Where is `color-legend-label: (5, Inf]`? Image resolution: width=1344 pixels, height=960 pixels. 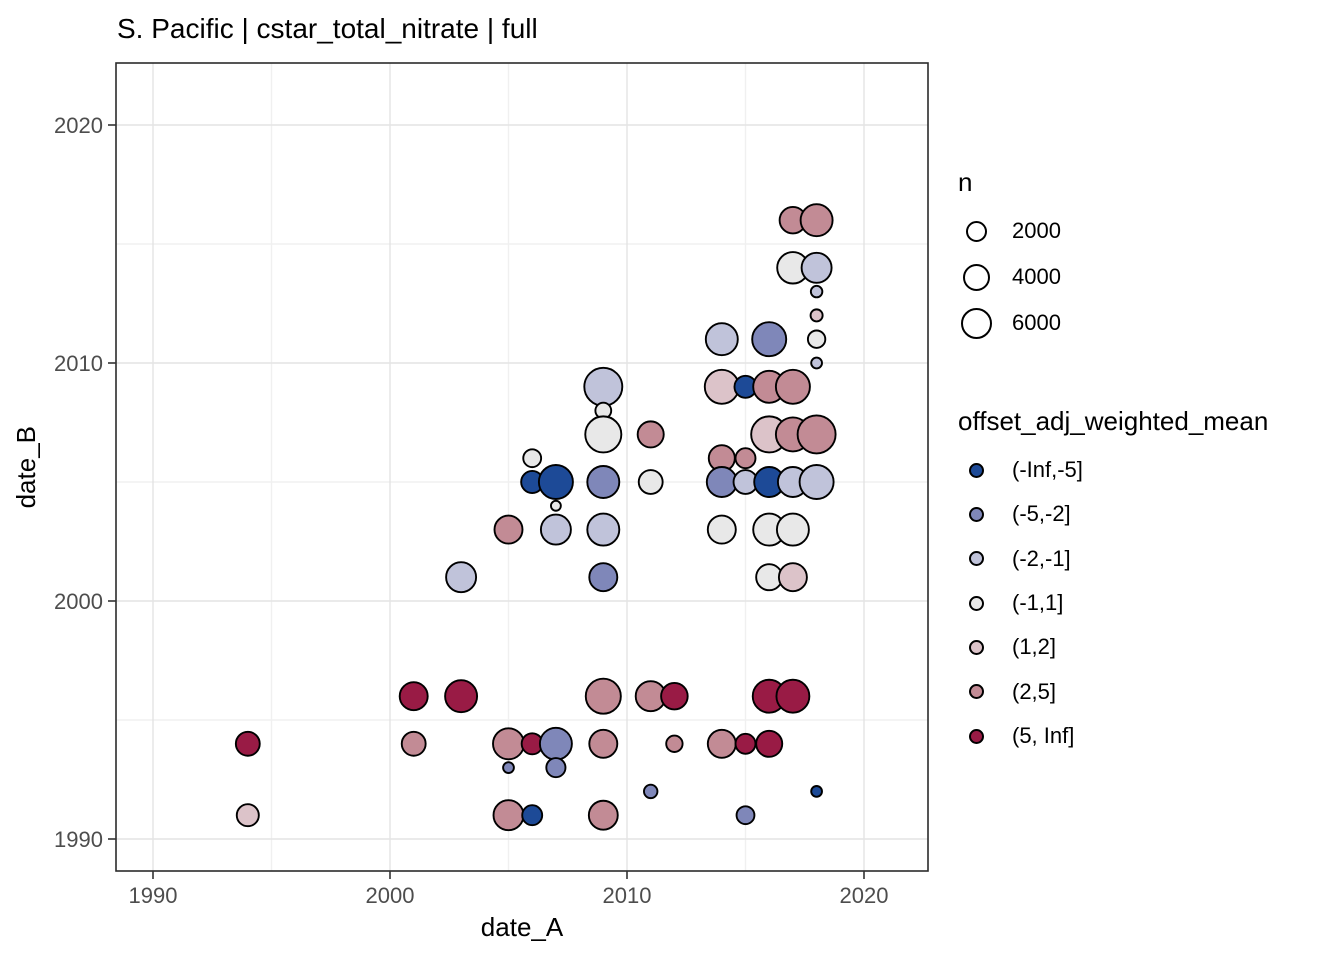
color-legend-label: (5, Inf] is located at coordinates (1043, 736).